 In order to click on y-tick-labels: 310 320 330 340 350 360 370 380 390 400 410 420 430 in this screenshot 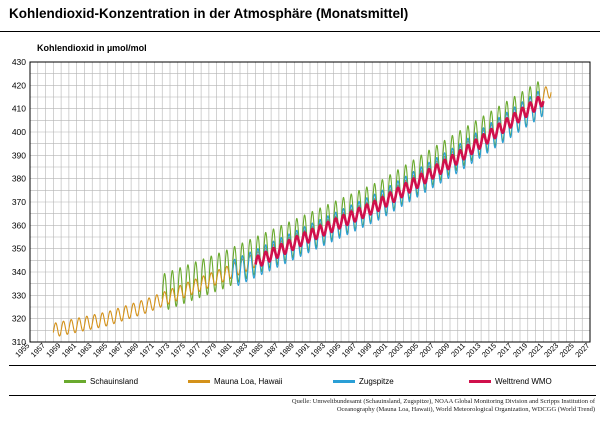, I will do `click(19, 202)`.